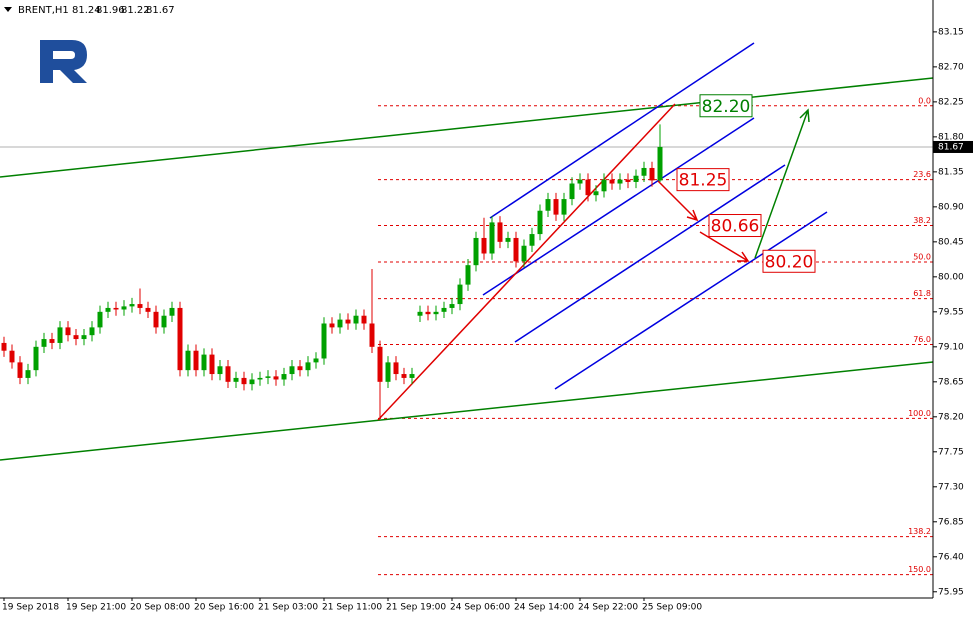 Image resolution: width=973 pixels, height=617 pixels. Describe the element at coordinates (951, 347) in the screenshot. I see `y-tick-label: 79.10` at that location.